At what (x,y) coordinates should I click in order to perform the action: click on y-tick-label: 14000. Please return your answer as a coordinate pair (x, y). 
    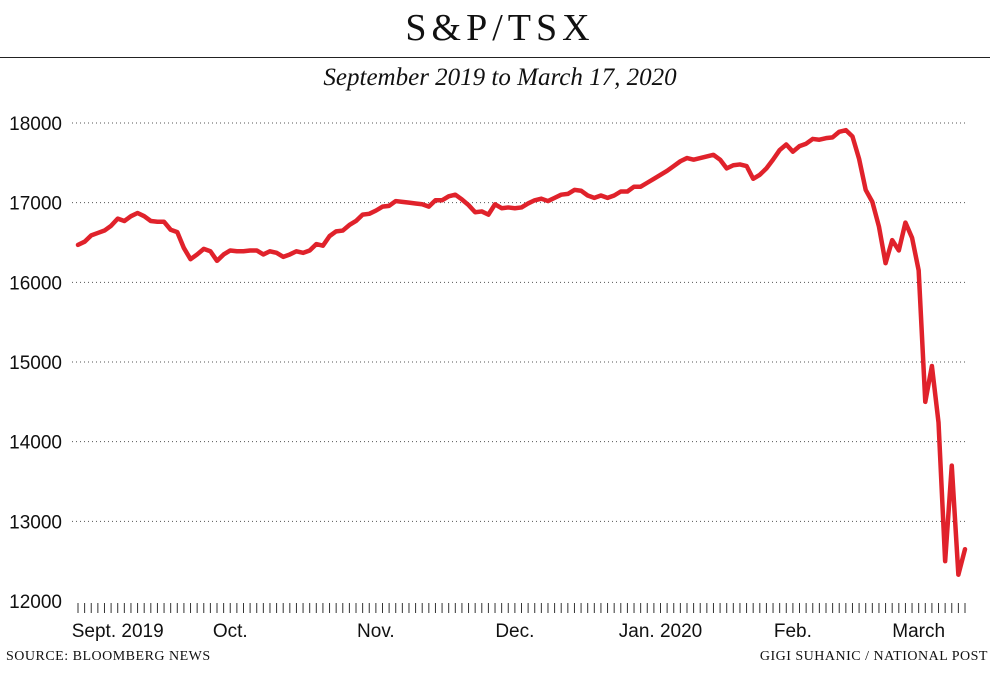
    Looking at the image, I should click on (35, 443).